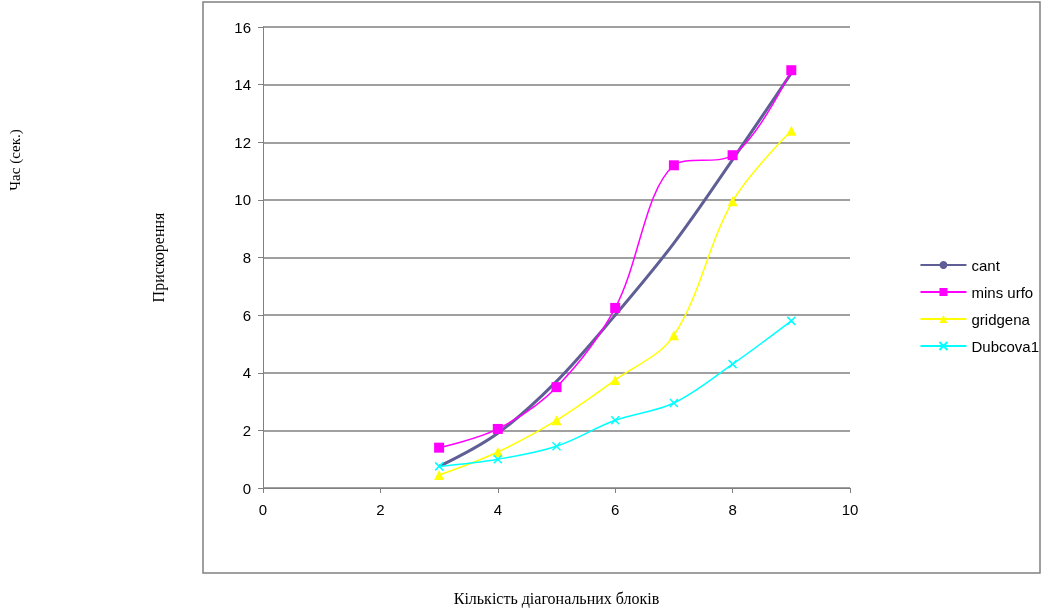 The height and width of the screenshot is (611, 1054). What do you see at coordinates (1005, 346) in the screenshot?
I see `legend-label: Dubcova1` at bounding box center [1005, 346].